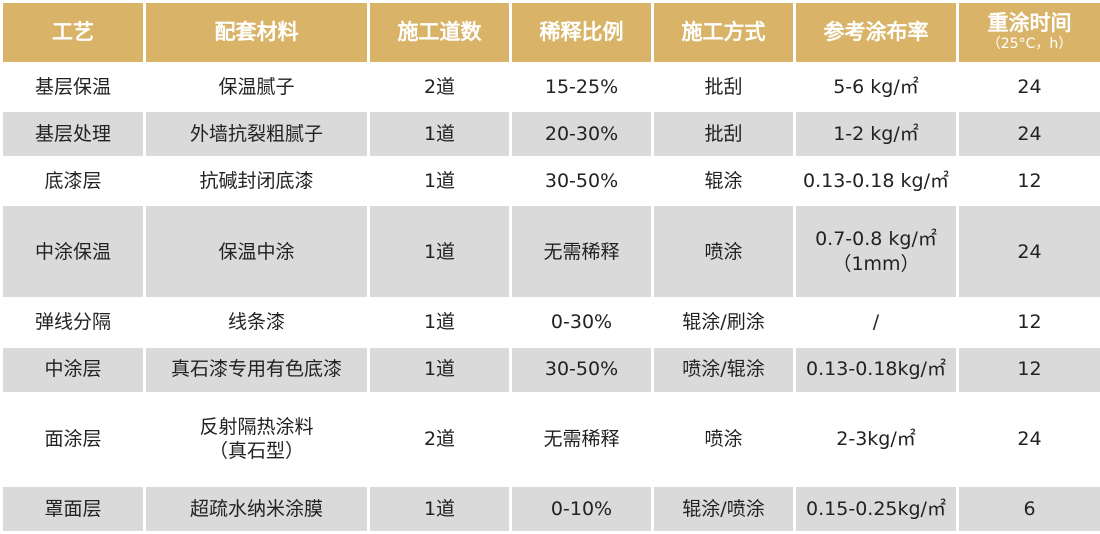 Image resolution: width=1100 pixels, height=534 pixels. What do you see at coordinates (256, 508) in the screenshot?
I see `cell-material: 超疏水纳米涂膜` at bounding box center [256, 508].